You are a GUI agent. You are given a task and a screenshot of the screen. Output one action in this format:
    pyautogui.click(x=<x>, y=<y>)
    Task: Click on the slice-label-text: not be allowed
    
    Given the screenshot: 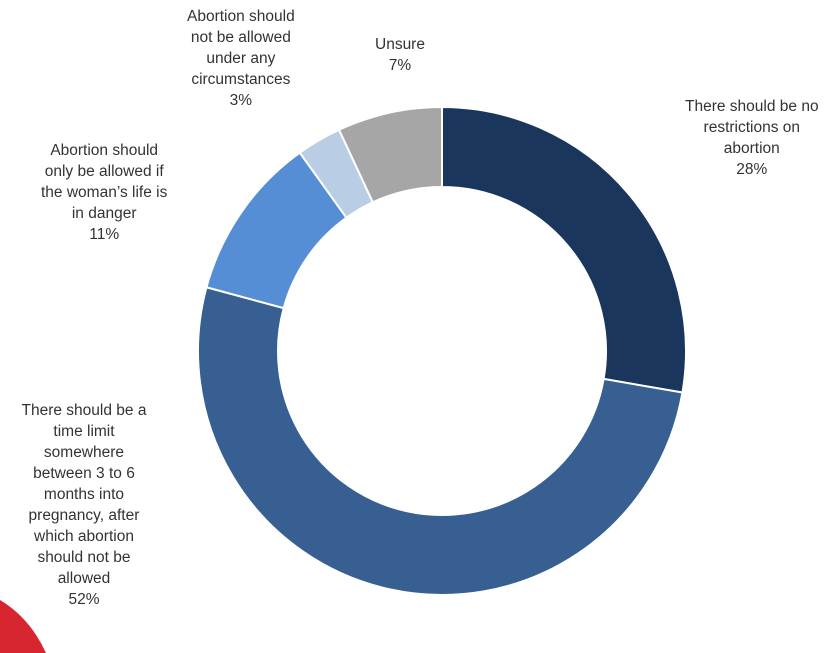 What is the action you would take?
    pyautogui.click(x=240, y=37)
    